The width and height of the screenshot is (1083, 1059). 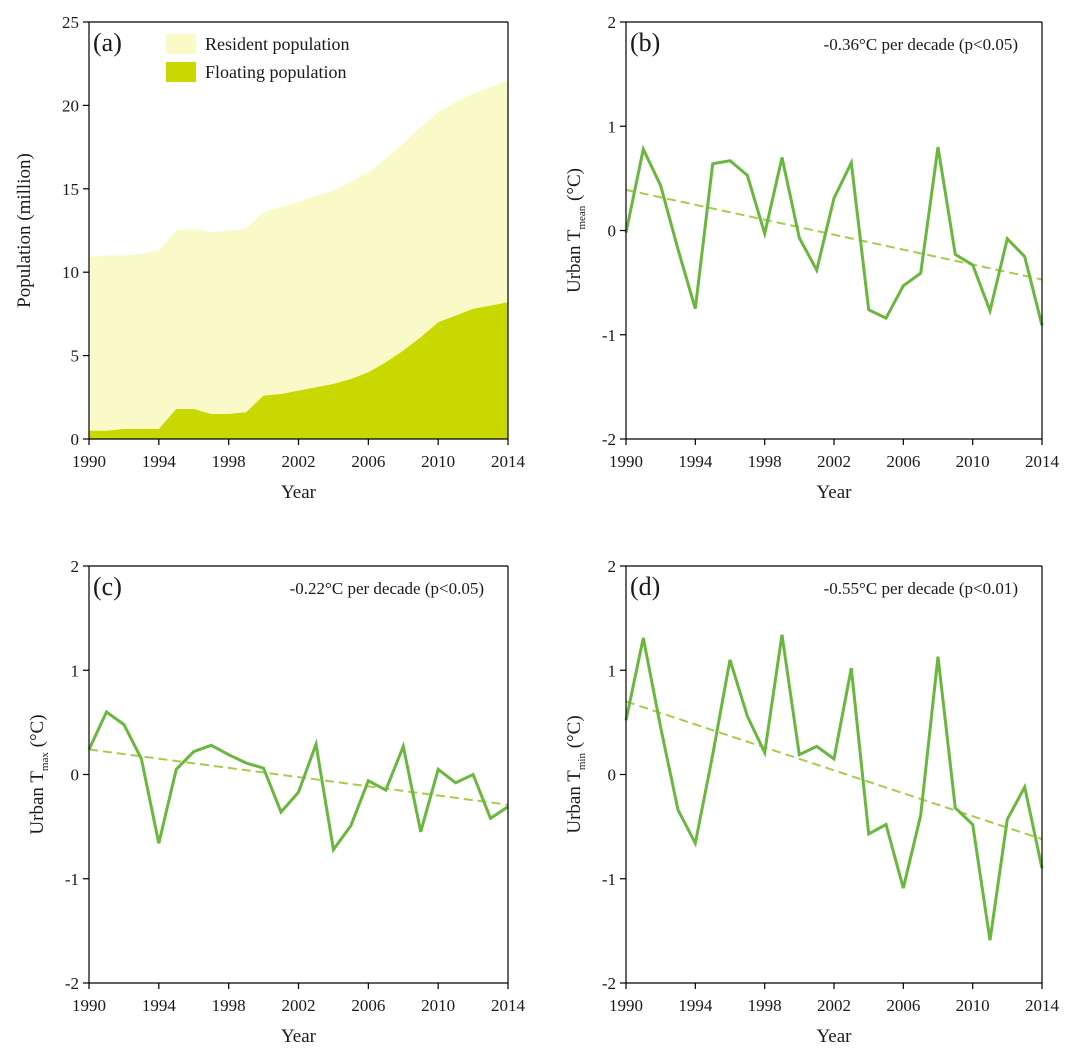 What do you see at coordinates (387, 588) in the screenshot?
I see `trend-annotation: -0.22°C per decade (p<0.05)` at bounding box center [387, 588].